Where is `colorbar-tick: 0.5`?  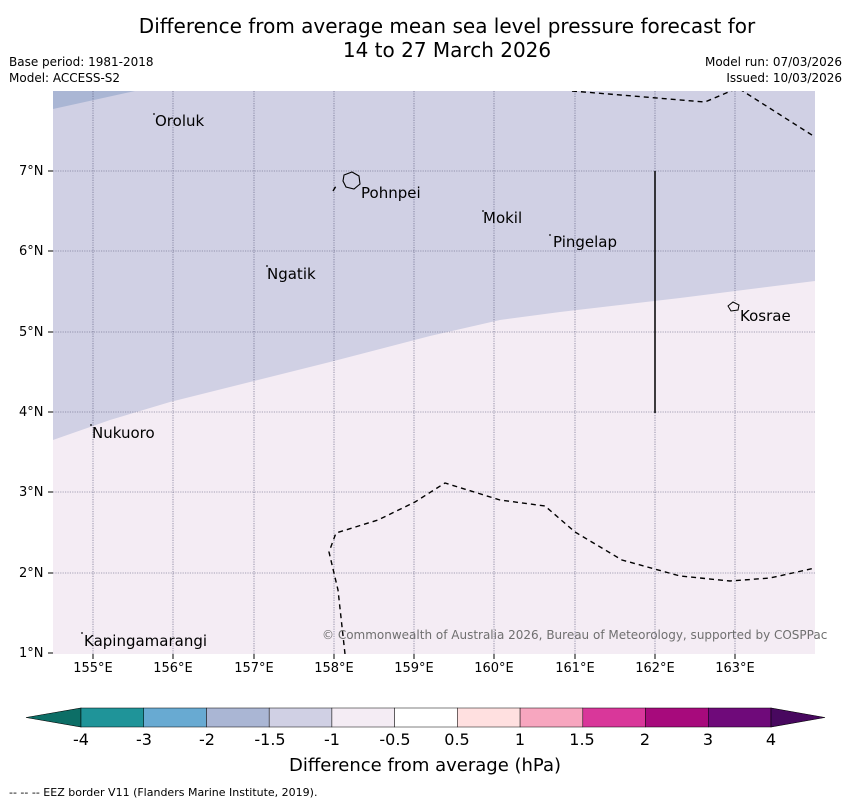 colorbar-tick: 0.5 is located at coordinates (457, 739).